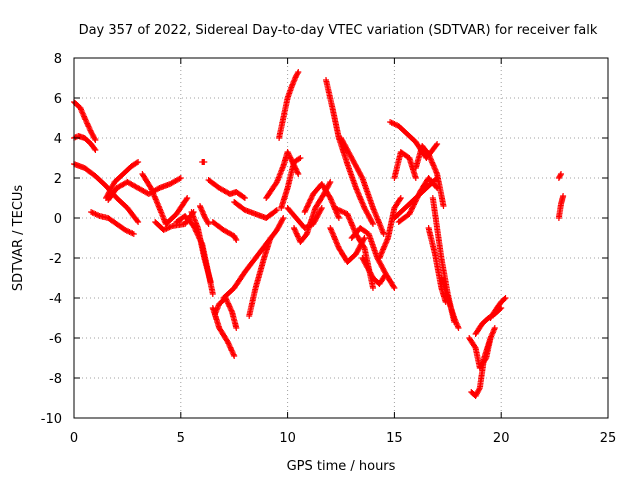  I want to click on y-tick-label: -2, so click(55, 259).